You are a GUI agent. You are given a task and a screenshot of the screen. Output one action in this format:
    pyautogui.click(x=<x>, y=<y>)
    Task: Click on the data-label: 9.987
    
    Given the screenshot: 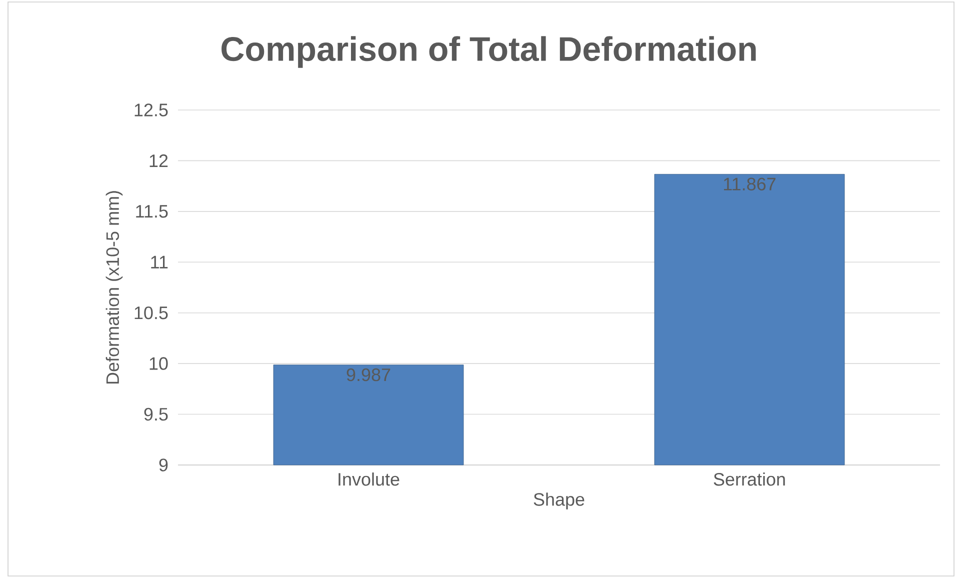 What is the action you would take?
    pyautogui.click(x=368, y=375)
    